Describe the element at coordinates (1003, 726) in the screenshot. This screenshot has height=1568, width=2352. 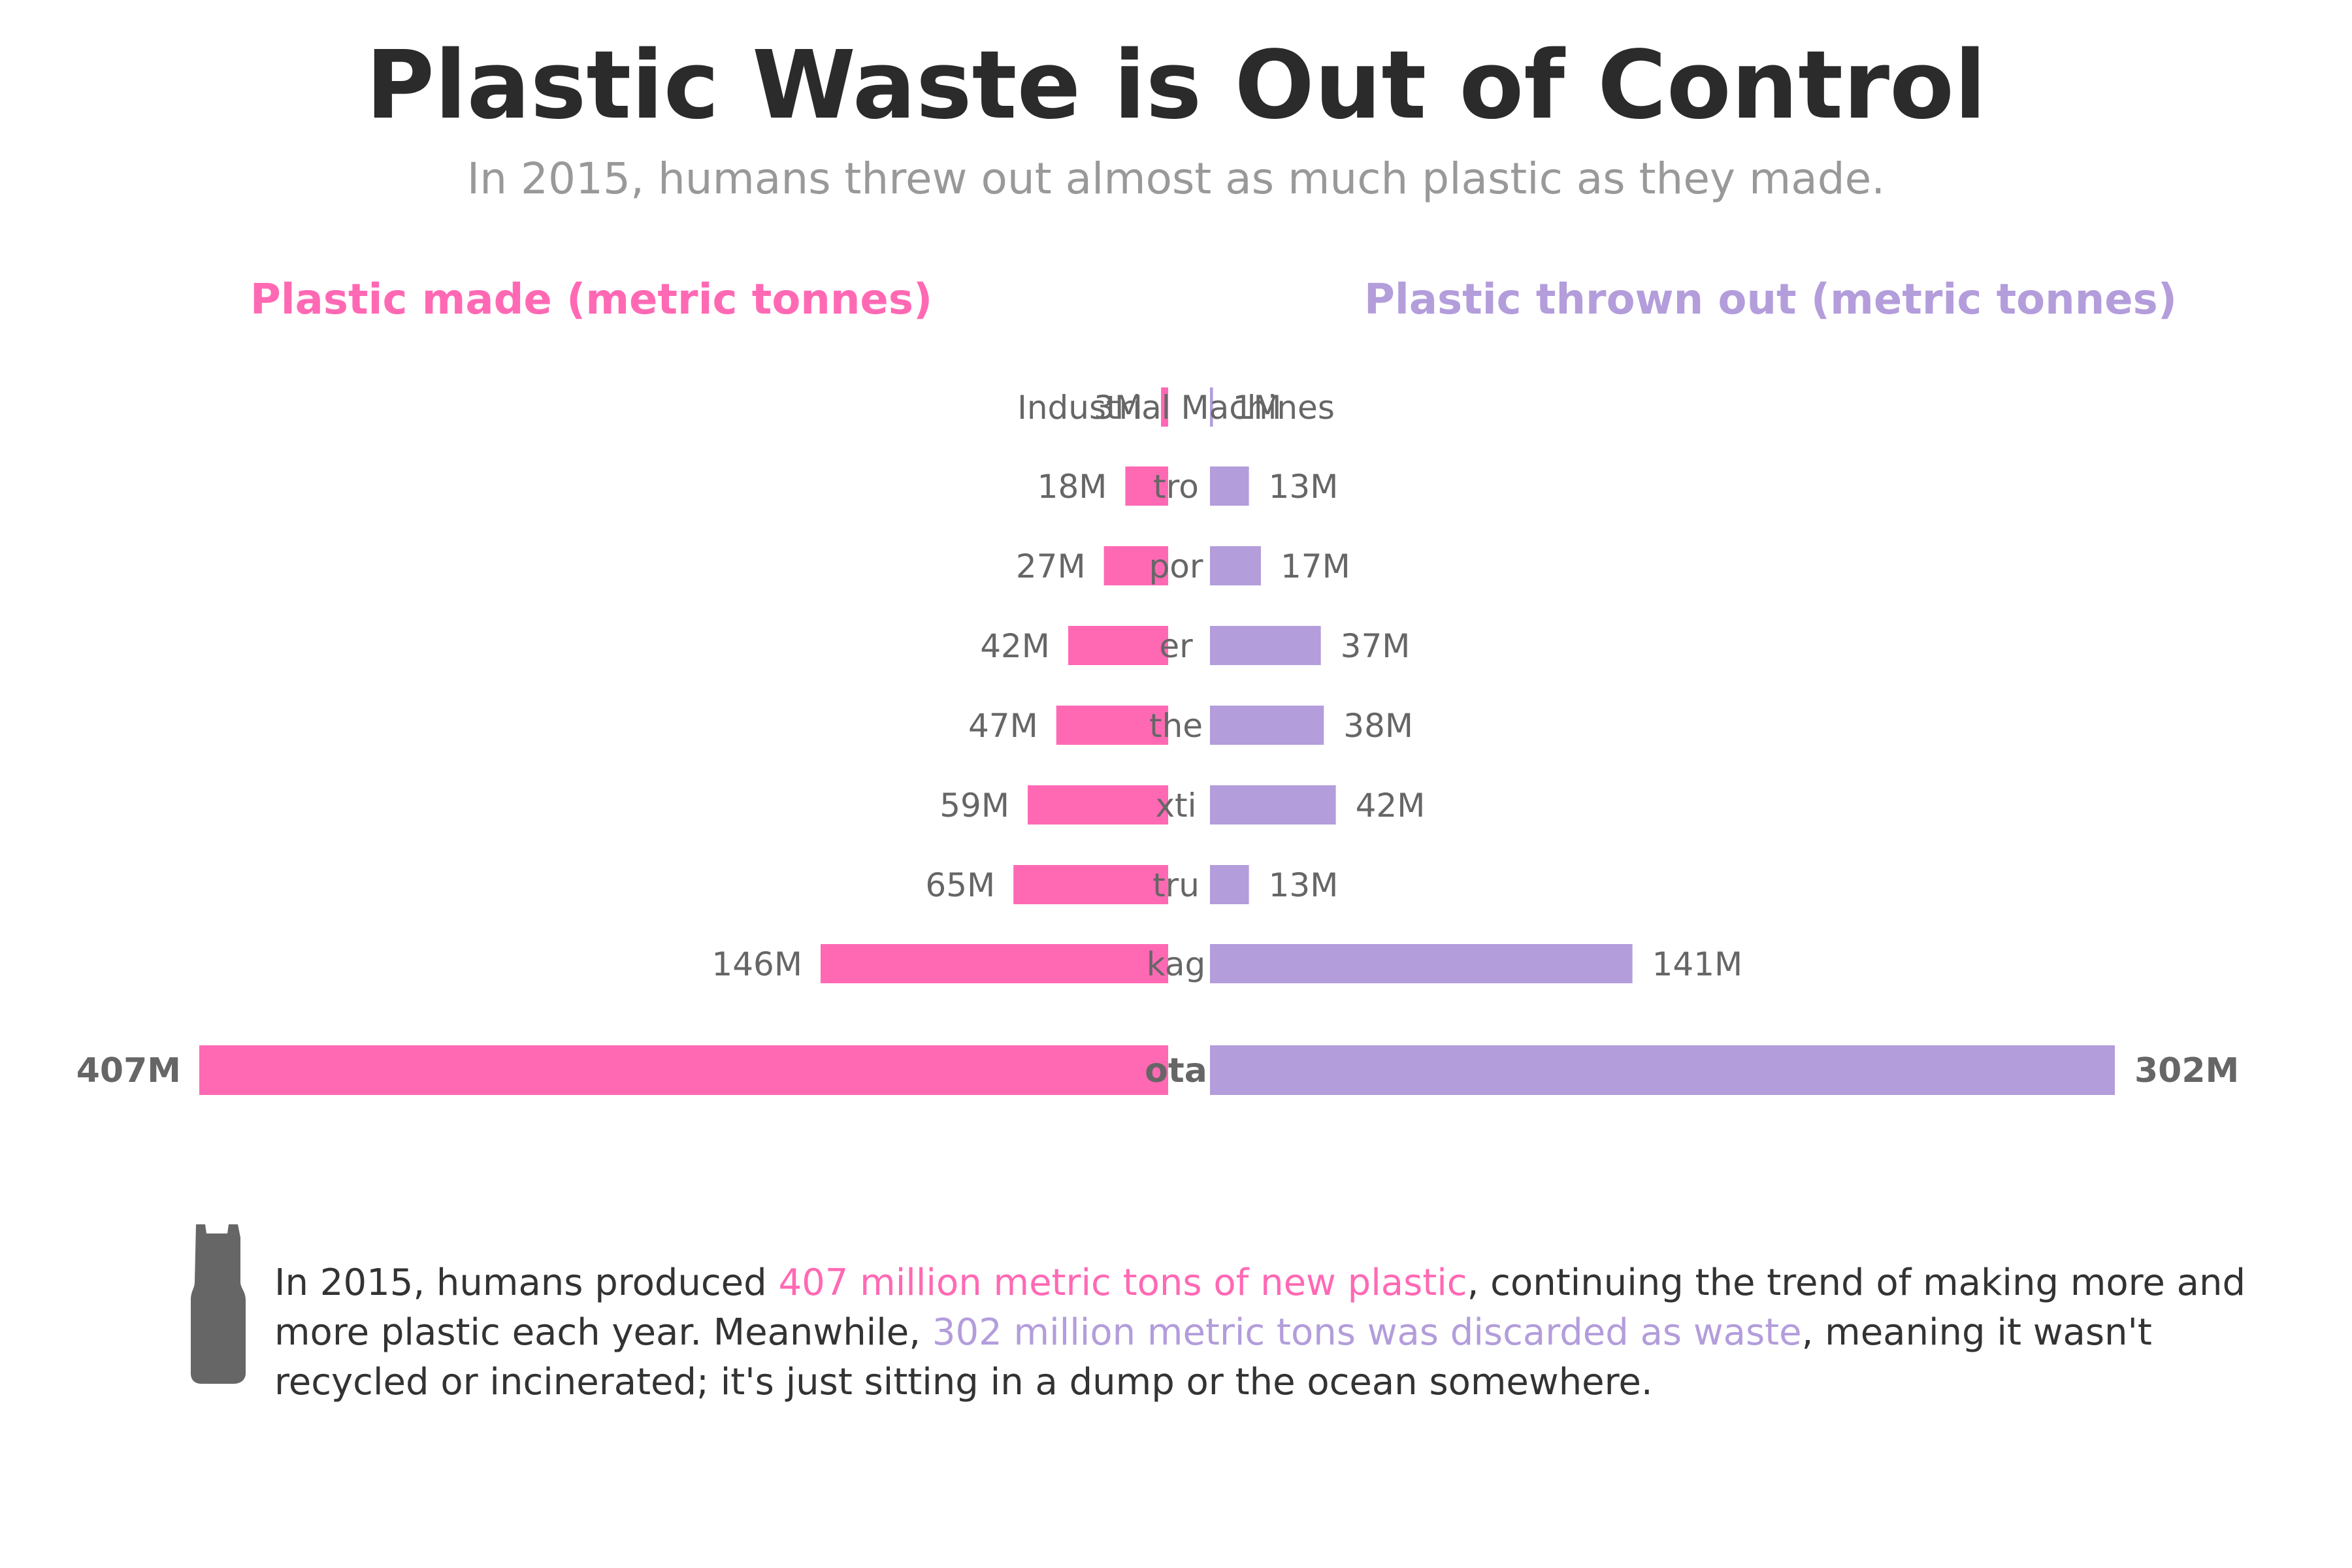
I see `value-label-made-4: 47M` at that location.